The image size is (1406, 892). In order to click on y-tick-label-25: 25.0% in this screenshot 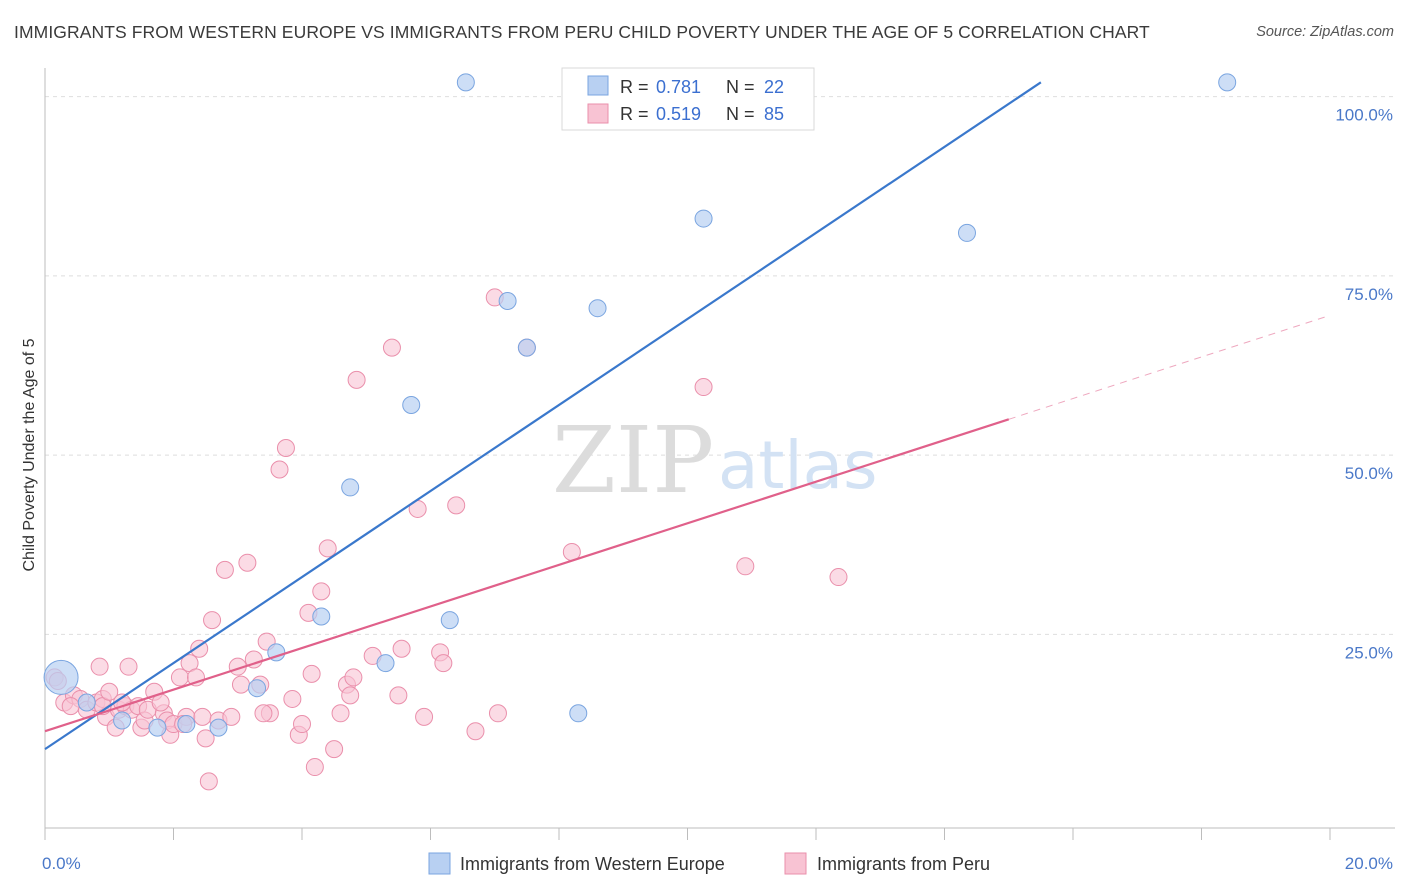, I will do `click(1369, 652)`.